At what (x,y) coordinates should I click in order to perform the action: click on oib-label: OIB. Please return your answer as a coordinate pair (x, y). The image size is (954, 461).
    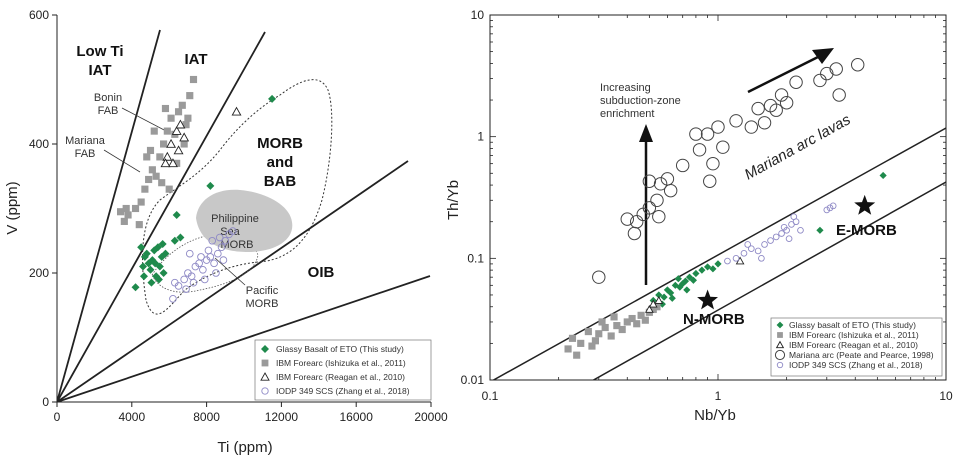
    Looking at the image, I should click on (321, 272).